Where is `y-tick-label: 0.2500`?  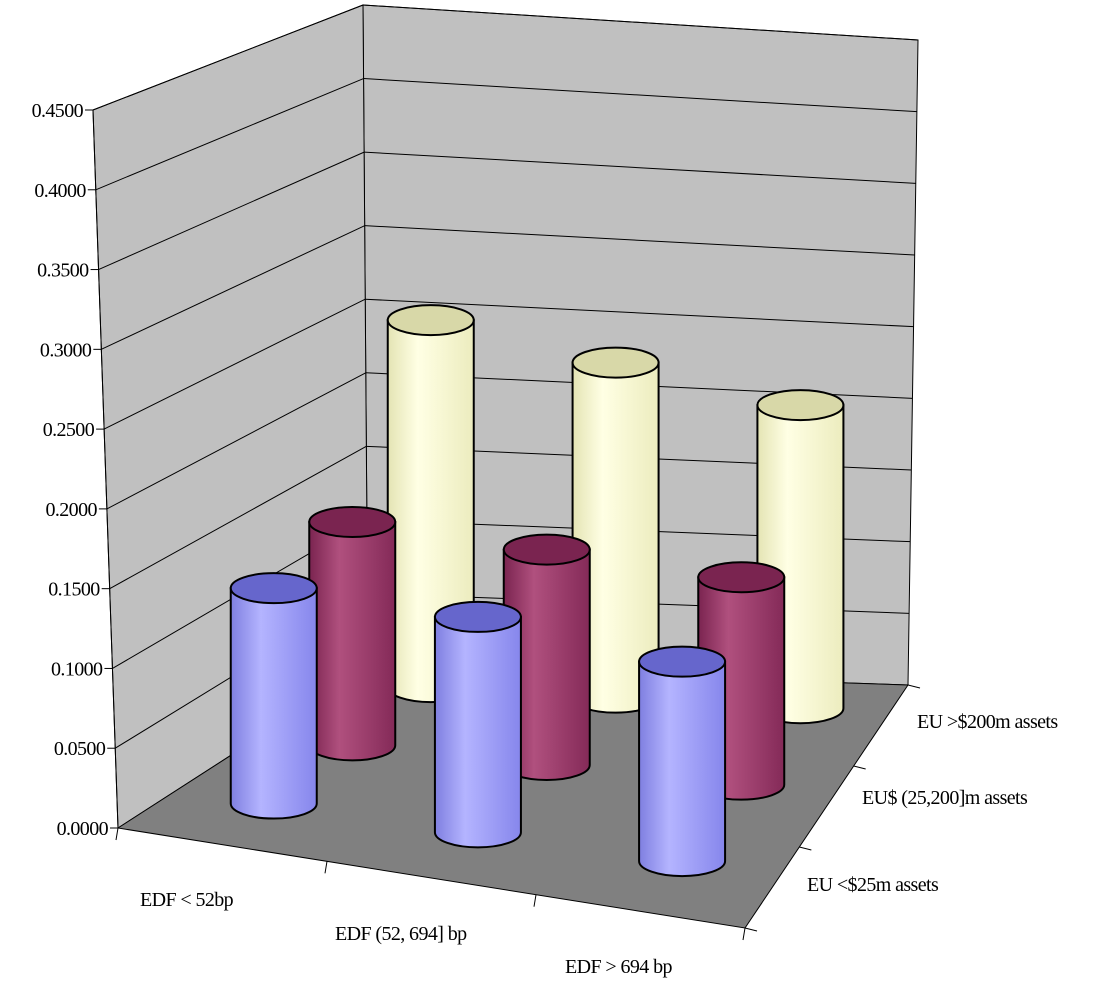
y-tick-label: 0.2500 is located at coordinates (69, 430).